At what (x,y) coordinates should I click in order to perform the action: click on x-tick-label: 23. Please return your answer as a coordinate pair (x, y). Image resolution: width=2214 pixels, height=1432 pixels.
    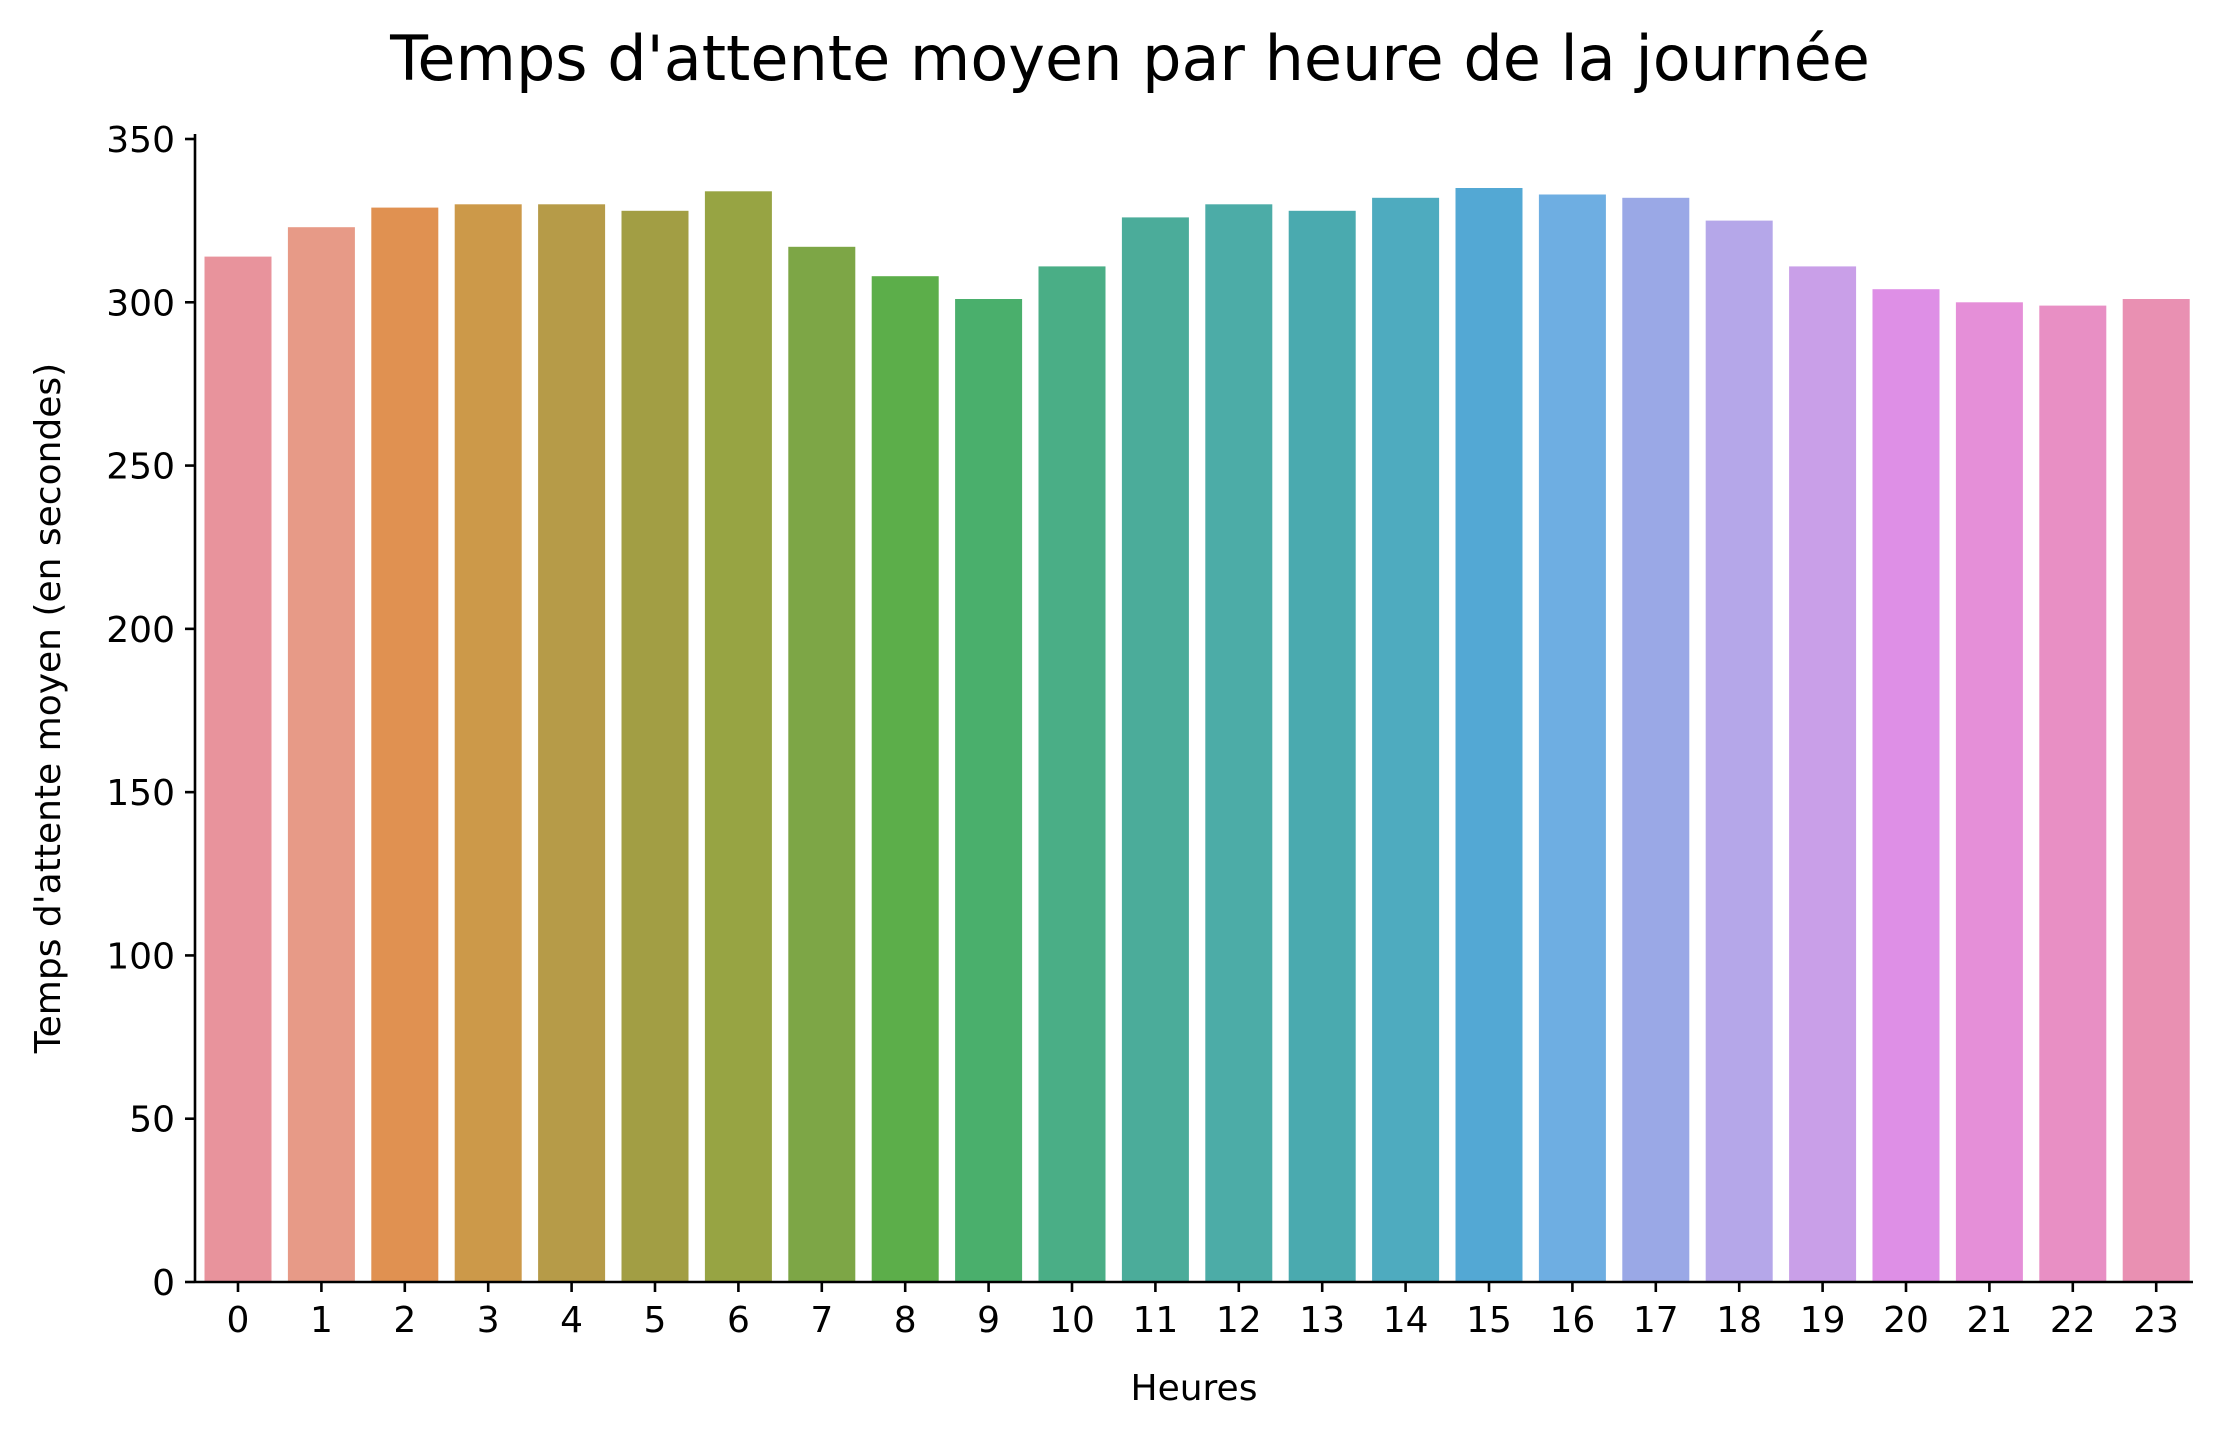
    Looking at the image, I should click on (2156, 1320).